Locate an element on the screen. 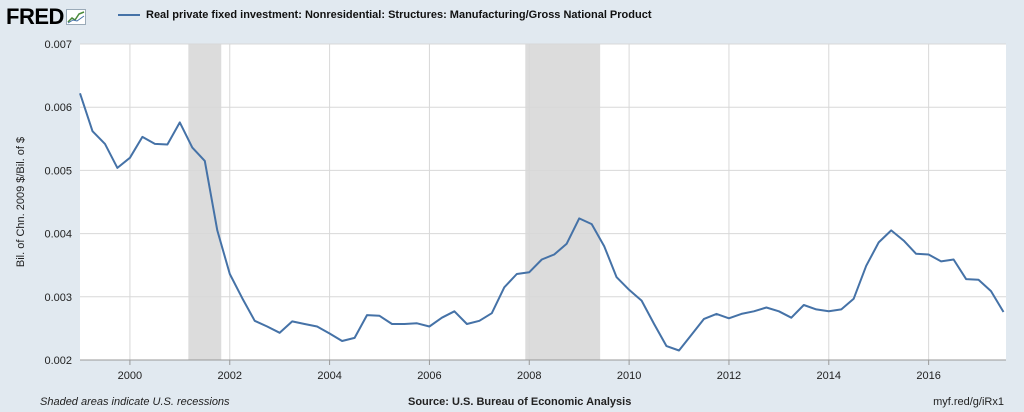  y-tick-label-2: 0.004 is located at coordinates (58, 235).